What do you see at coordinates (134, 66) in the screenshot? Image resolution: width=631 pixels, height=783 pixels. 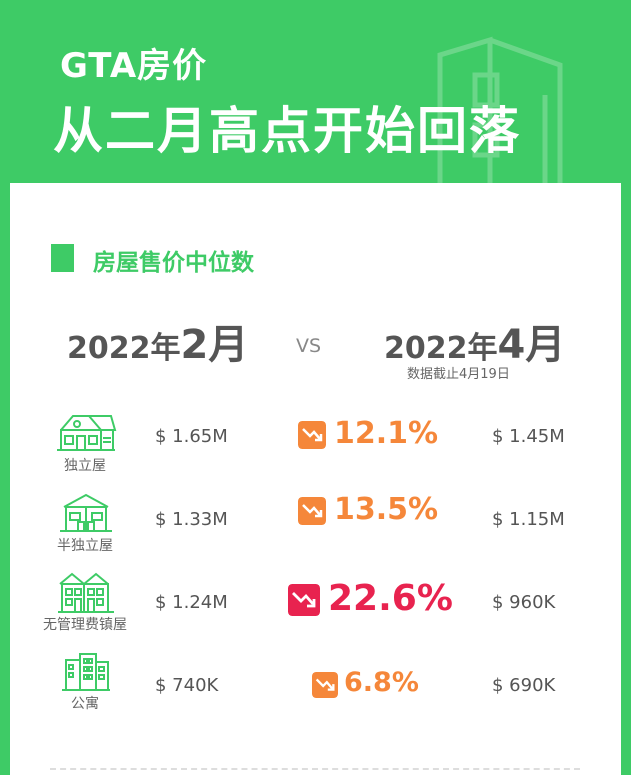 I see `header-title-line1: GTA房价` at bounding box center [134, 66].